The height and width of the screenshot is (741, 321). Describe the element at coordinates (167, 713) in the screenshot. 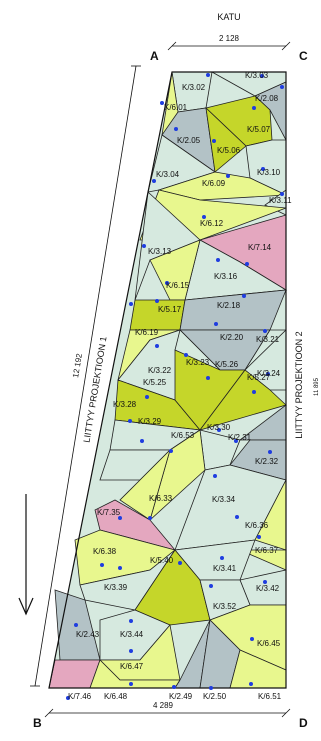

I see `bottom-dimension` at that location.